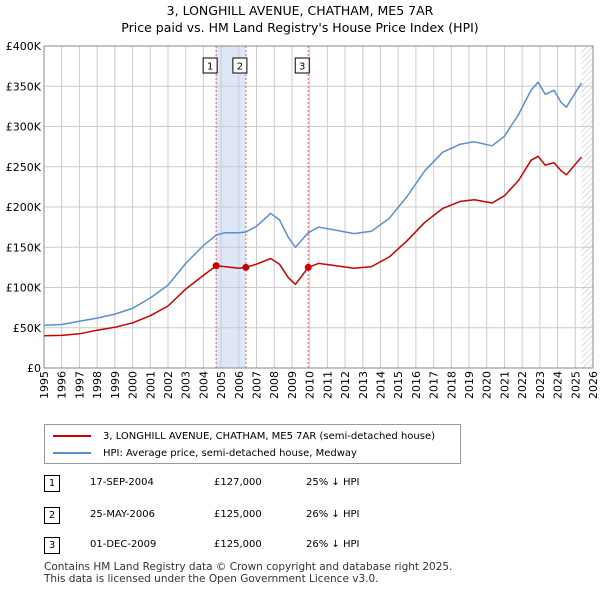 The height and width of the screenshot is (590, 600). What do you see at coordinates (150, 385) in the screenshot?
I see `x-tick-label: 2001` at bounding box center [150, 385].